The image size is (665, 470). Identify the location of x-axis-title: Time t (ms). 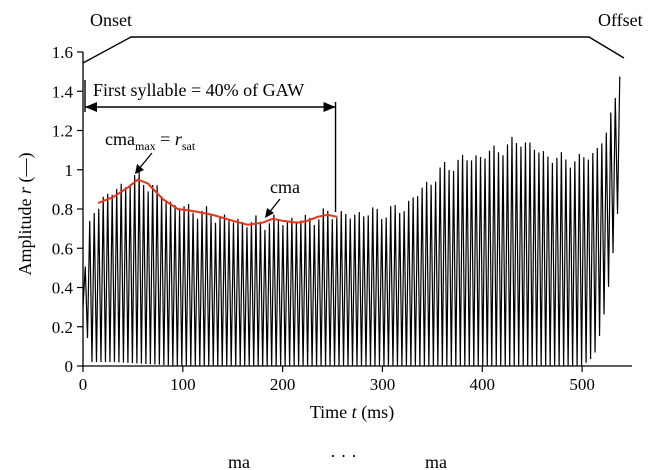
(352, 412).